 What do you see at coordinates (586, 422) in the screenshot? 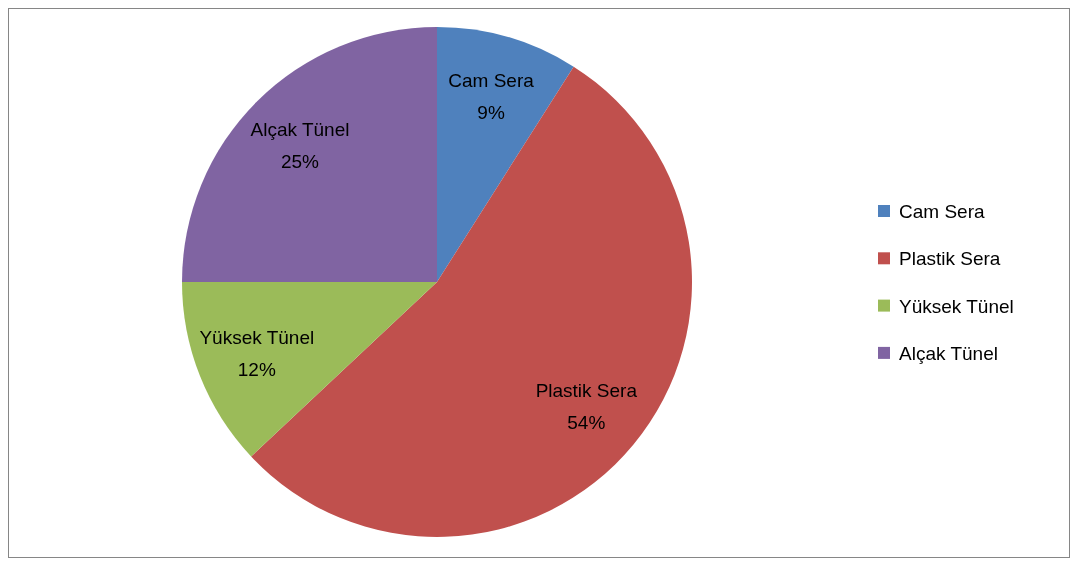
I see `data-label: 54%` at bounding box center [586, 422].